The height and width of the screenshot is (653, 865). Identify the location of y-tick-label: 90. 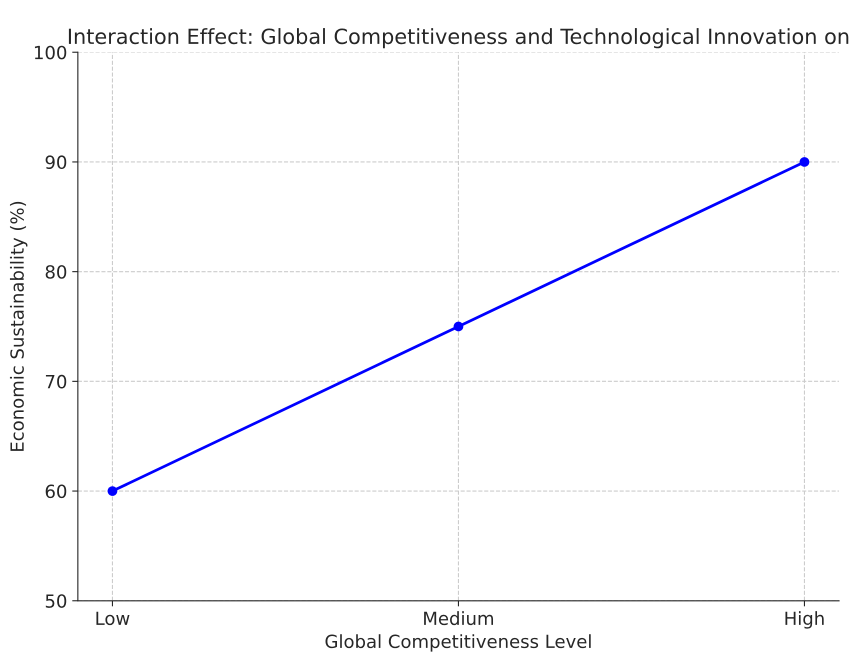
(56, 162).